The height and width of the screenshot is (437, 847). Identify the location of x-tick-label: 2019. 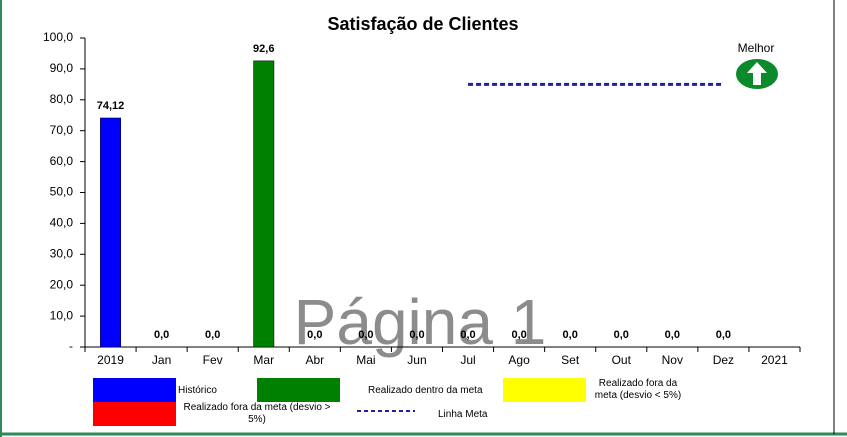
(110, 360).